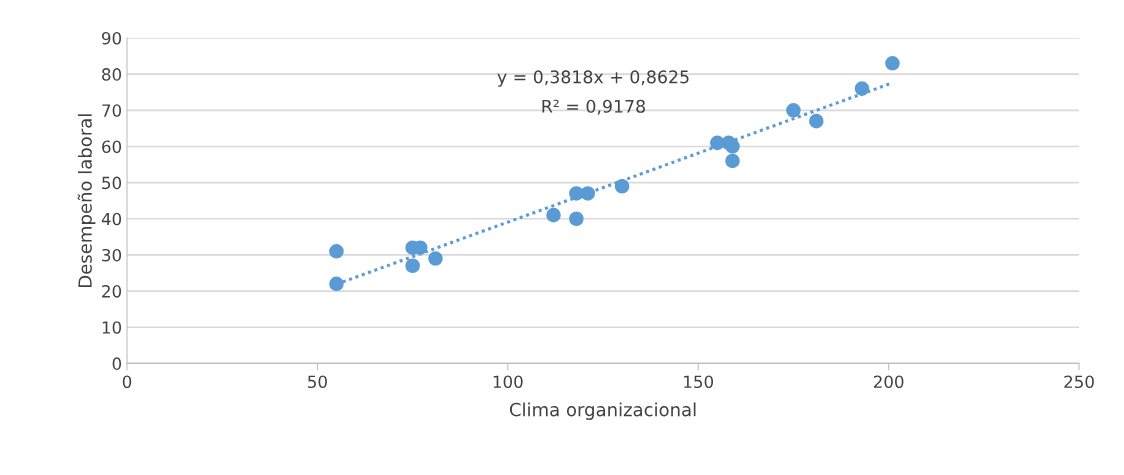 This screenshot has width=1124, height=475. What do you see at coordinates (112, 255) in the screenshot?
I see `y-tick-label: 30` at bounding box center [112, 255].